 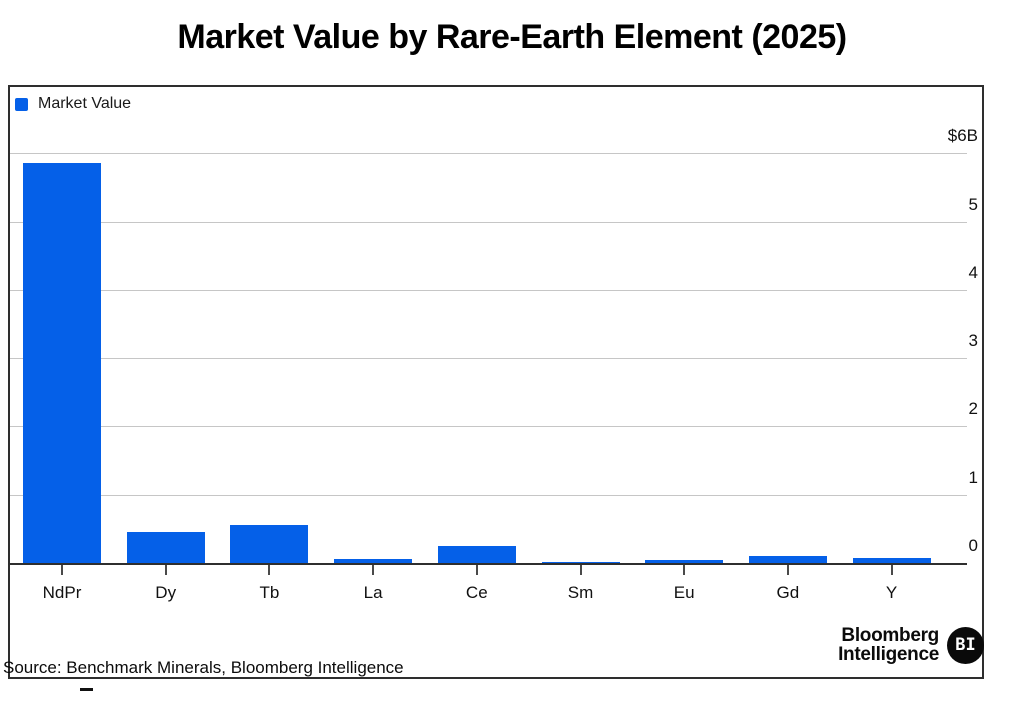 I want to click on y-axis-tick-label: 4, so click(x=973, y=272).